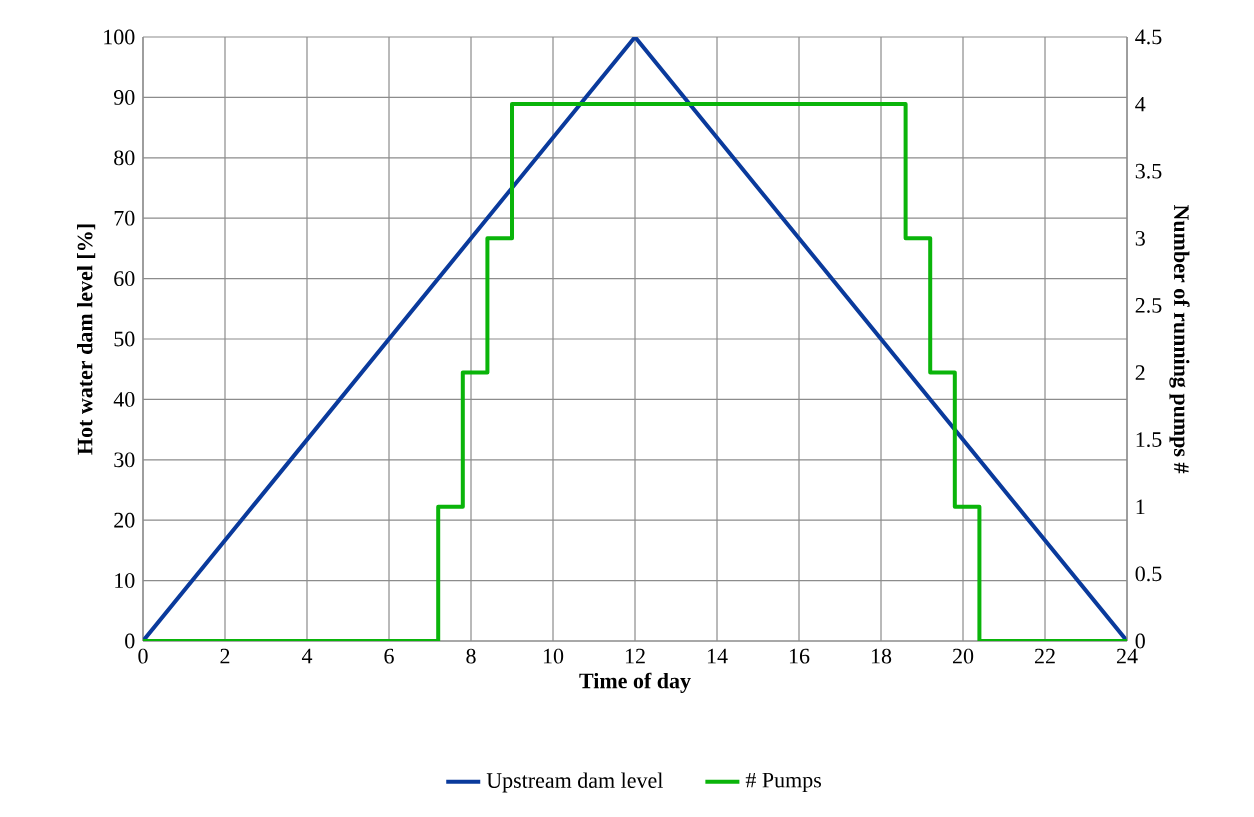  Describe the element at coordinates (1044, 656) in the screenshot. I see `x-tick-label: 22` at that location.